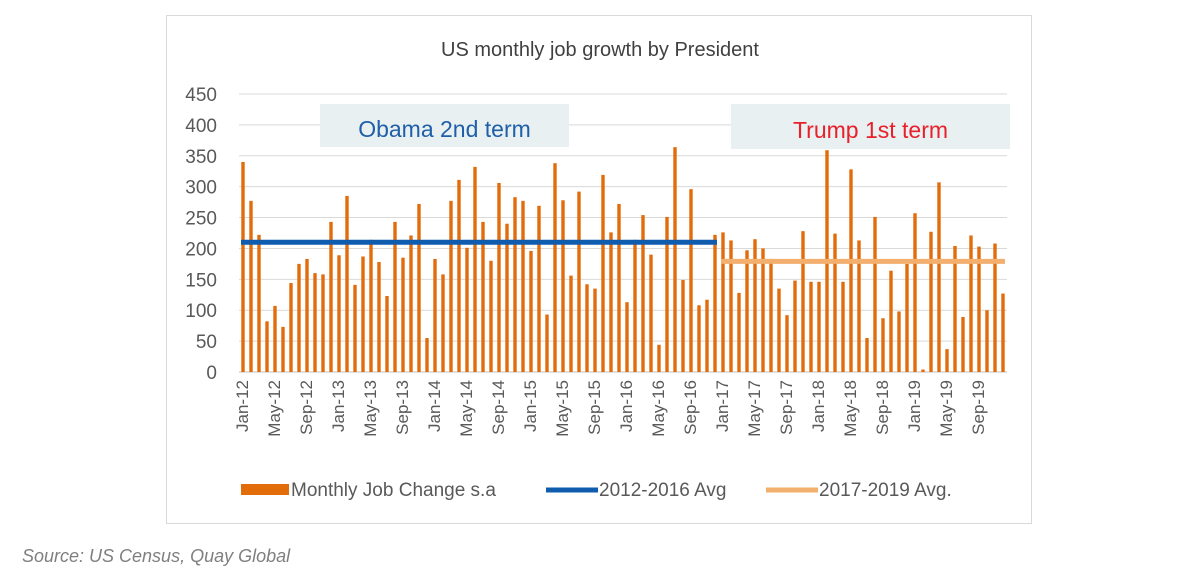 This screenshot has height=575, width=1194. I want to click on x-tick-label: Sep-17, so click(786, 407).